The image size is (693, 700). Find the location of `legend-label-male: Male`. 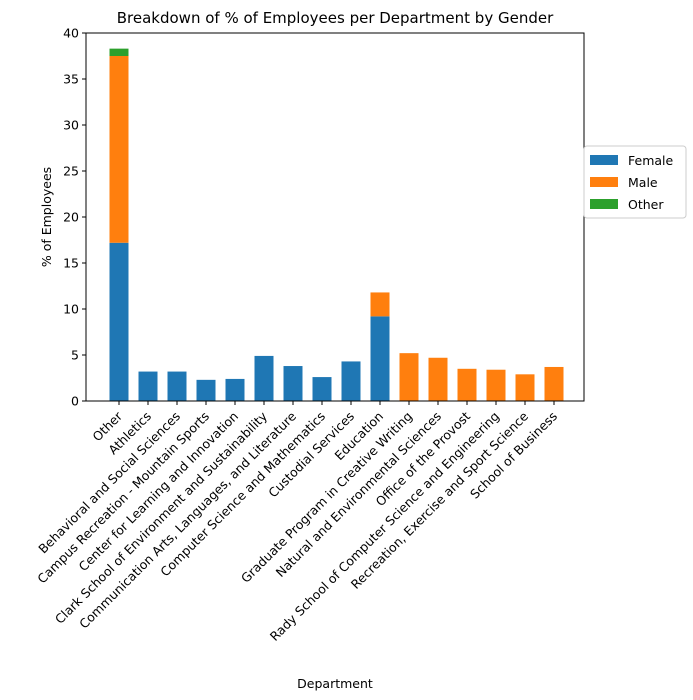

legend-label-male: Male is located at coordinates (643, 182).